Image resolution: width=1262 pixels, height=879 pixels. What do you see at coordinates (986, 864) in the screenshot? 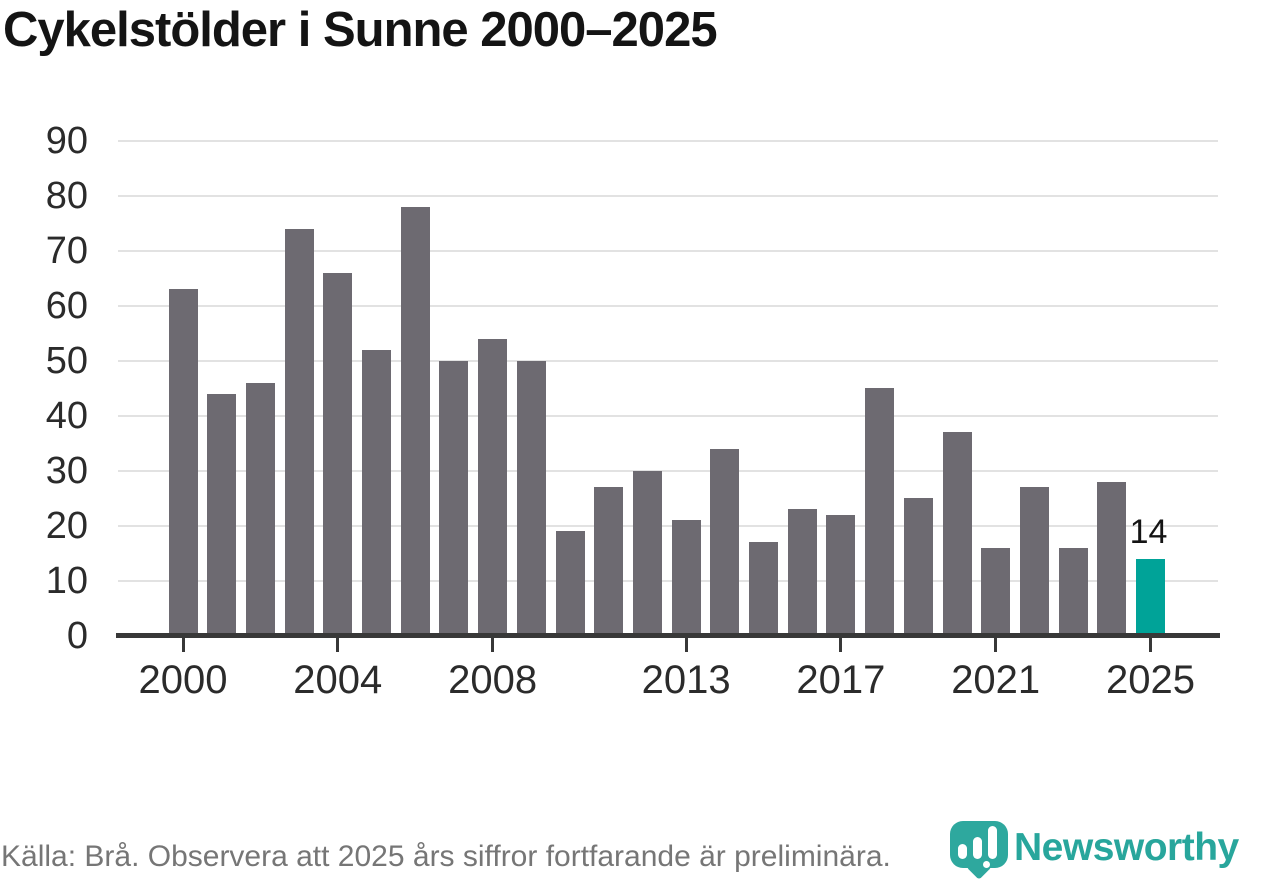
I see `logo-dot-icon` at bounding box center [986, 864].